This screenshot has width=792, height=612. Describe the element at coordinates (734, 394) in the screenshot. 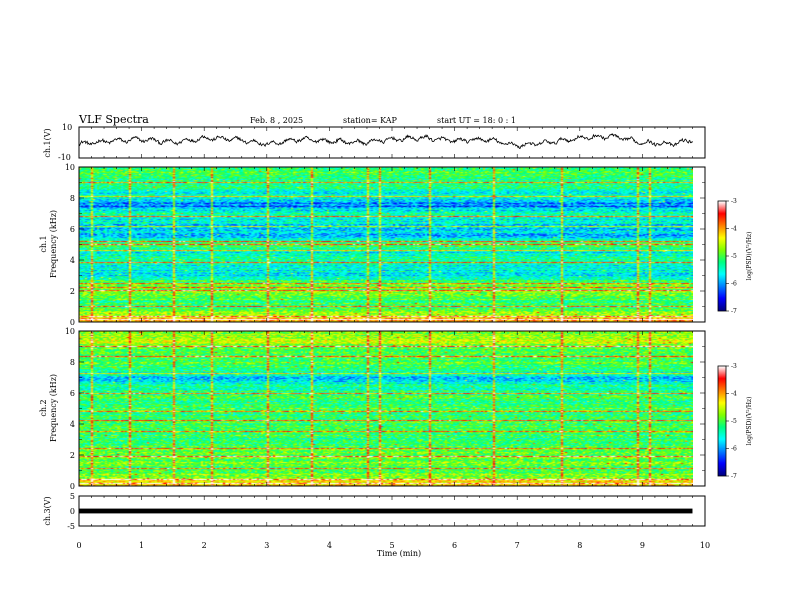

I see `ch2-colorbar-tick-label: -4` at that location.